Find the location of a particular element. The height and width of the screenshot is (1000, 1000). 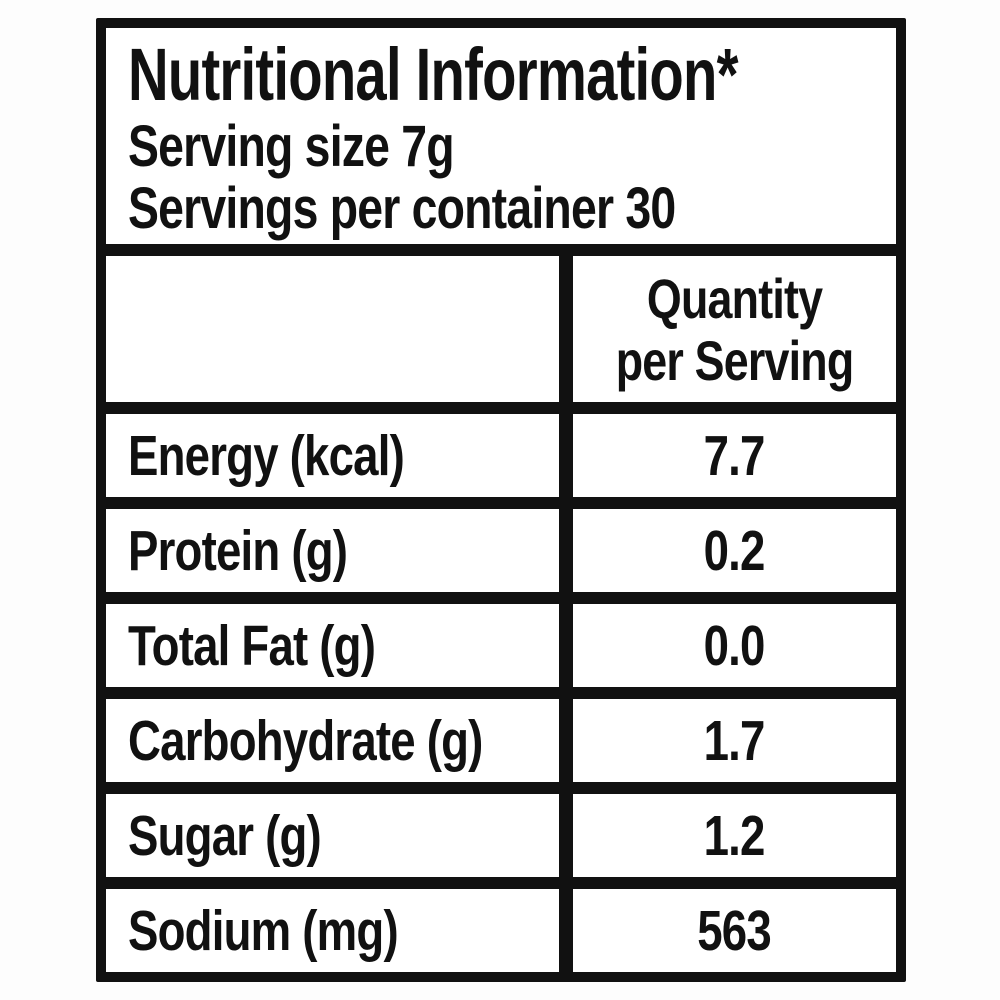

serving-size-line: Serving size 7g is located at coordinates (512, 147).